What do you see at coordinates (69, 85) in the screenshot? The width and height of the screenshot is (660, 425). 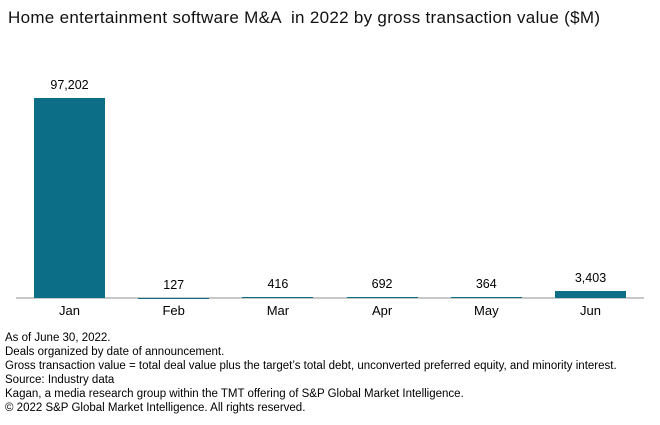 I see `value-label: 97,202` at bounding box center [69, 85].